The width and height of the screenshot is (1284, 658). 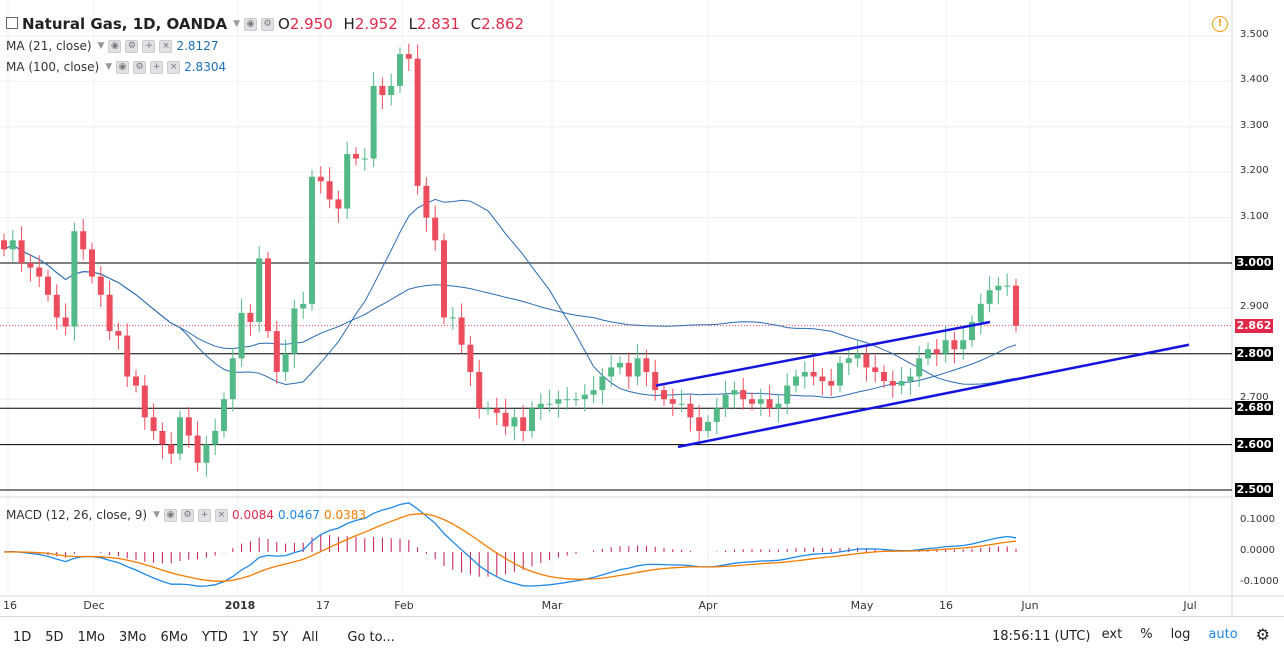 What do you see at coordinates (1220, 24) in the screenshot?
I see `alert-icon: !` at bounding box center [1220, 24].